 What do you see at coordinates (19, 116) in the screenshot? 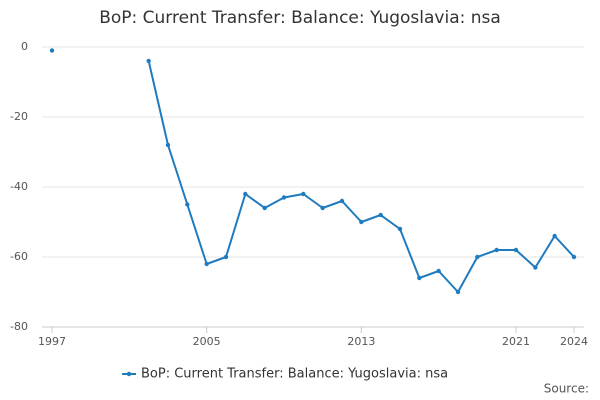
I see `y-tick-label: -20` at bounding box center [19, 116].